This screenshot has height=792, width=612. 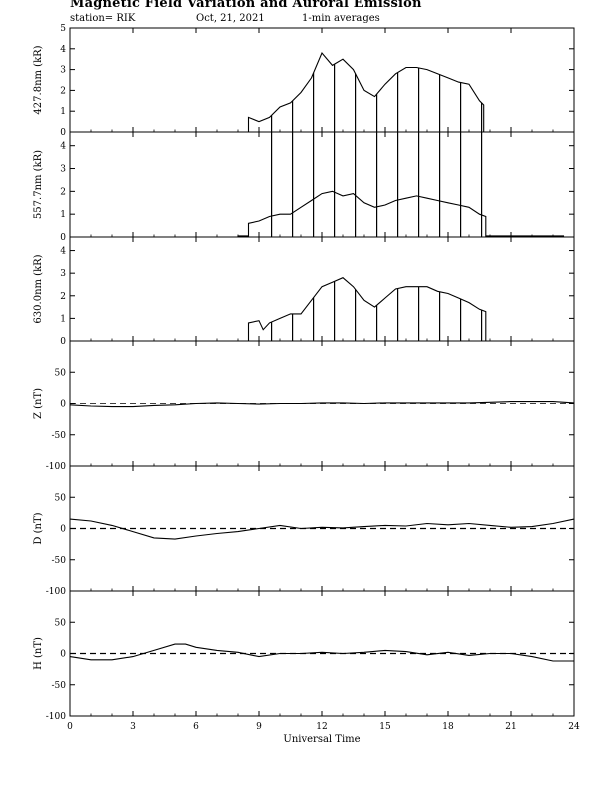 I want to click on averaging-label: 1-min averages, so click(x=341, y=18).